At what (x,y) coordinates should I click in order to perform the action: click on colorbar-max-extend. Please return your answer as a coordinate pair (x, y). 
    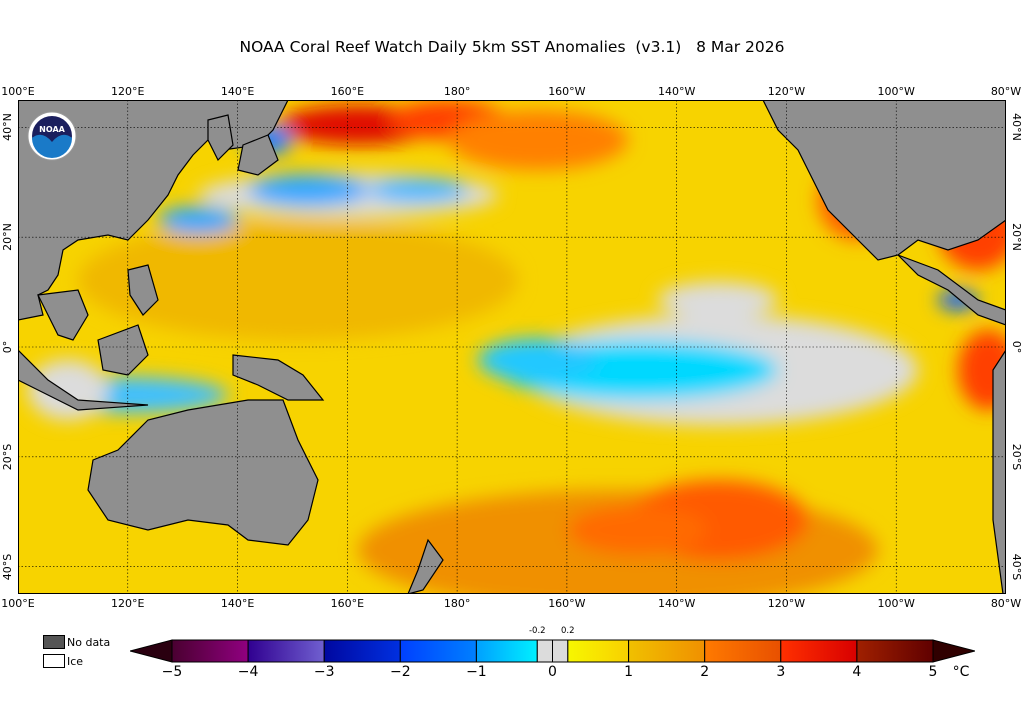
    Looking at the image, I should click on (953, 651).